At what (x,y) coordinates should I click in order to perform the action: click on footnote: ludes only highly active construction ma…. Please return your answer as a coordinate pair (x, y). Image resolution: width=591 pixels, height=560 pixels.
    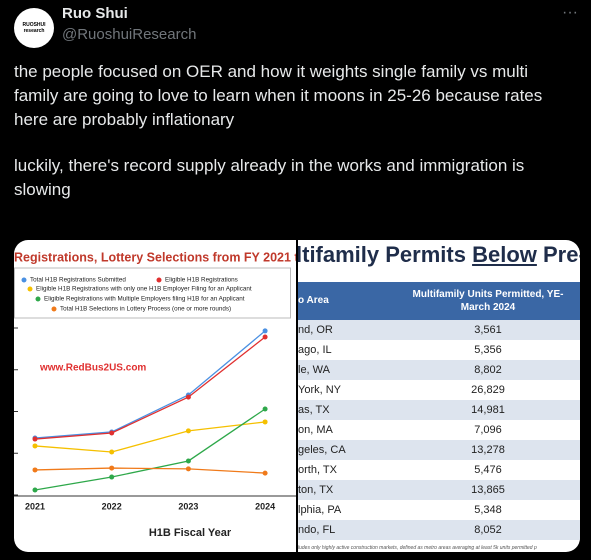
    Looking at the image, I should click on (417, 548).